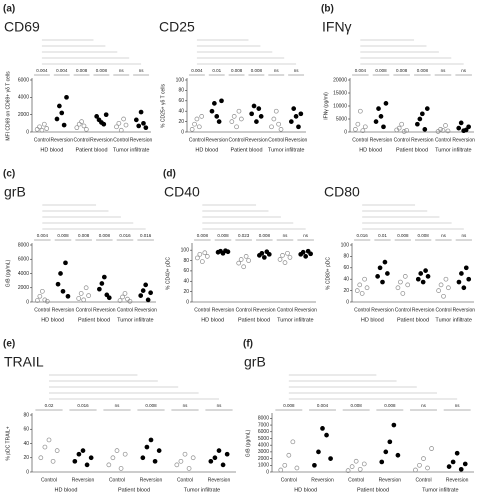 This screenshot has width=478, height=500. Describe the element at coordinates (22, 27) in the screenshot. I see `chart-title: CD69` at that location.